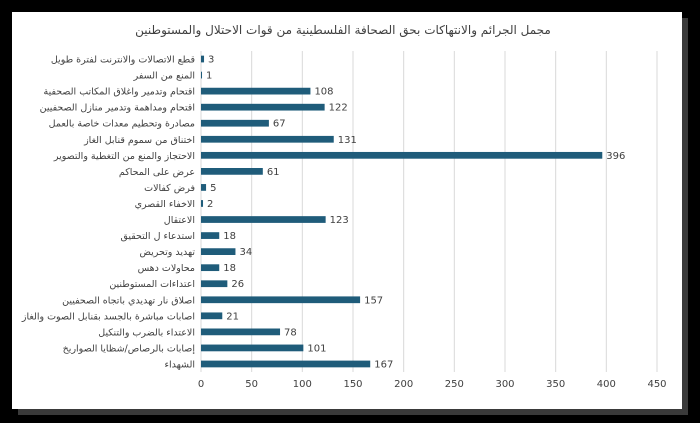 This screenshot has height=423, width=700. What do you see at coordinates (403, 384) in the screenshot?
I see `x-tick-label: 200` at bounding box center [403, 384].